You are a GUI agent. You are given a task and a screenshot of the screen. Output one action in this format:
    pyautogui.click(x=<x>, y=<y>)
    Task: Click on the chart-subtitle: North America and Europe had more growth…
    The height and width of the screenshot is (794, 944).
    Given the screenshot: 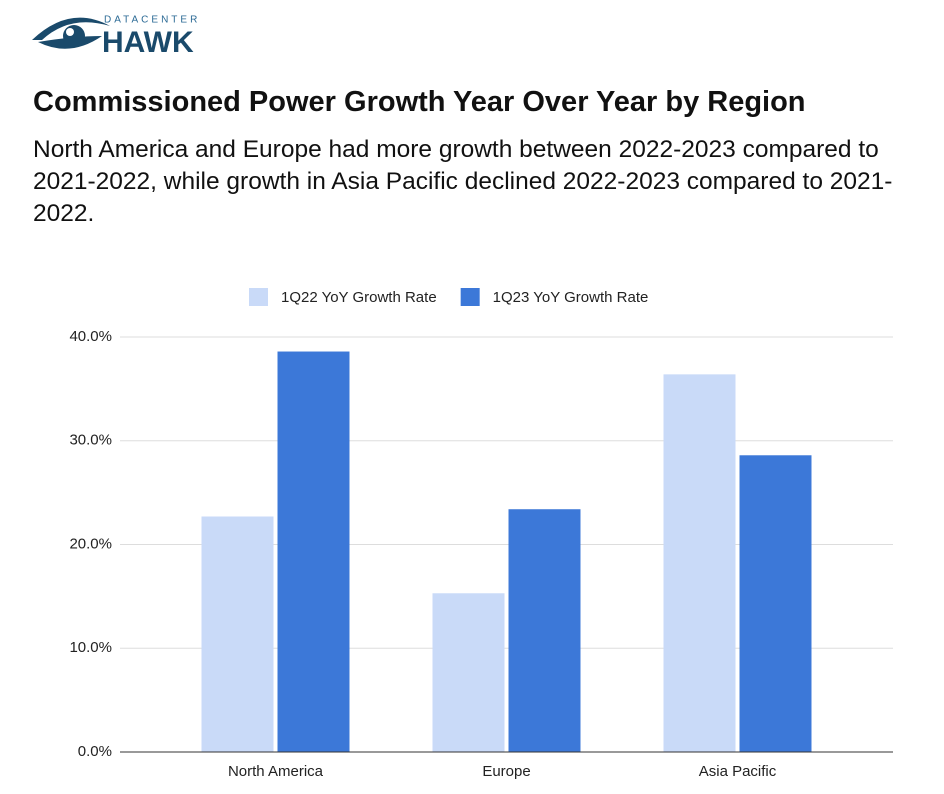 What is the action you would take?
    pyautogui.click(x=463, y=181)
    